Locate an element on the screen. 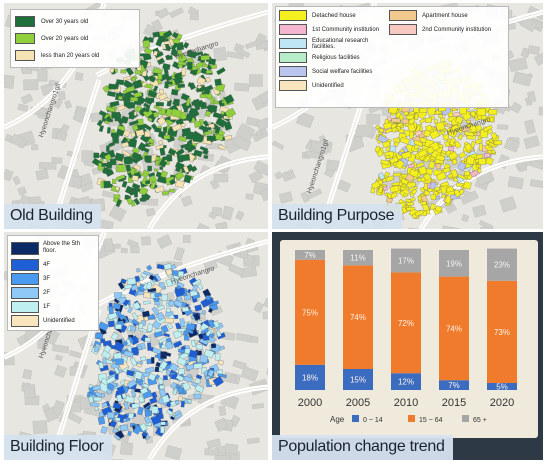 This screenshot has width=547, height=464. panel-caption: Population change trend is located at coordinates (362, 447).